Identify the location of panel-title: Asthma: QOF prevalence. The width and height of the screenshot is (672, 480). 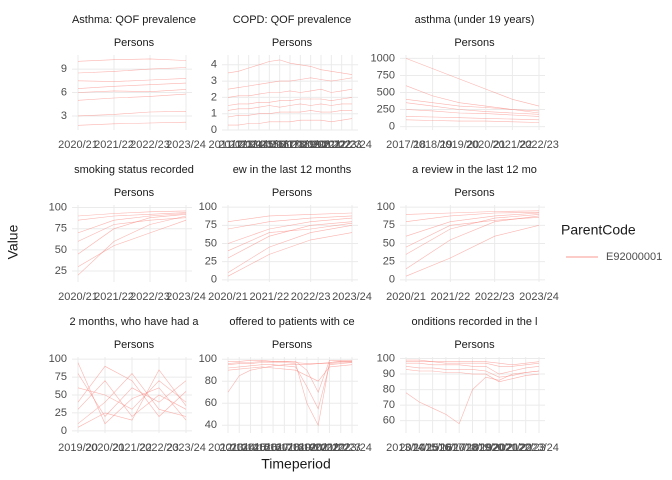
(134, 20).